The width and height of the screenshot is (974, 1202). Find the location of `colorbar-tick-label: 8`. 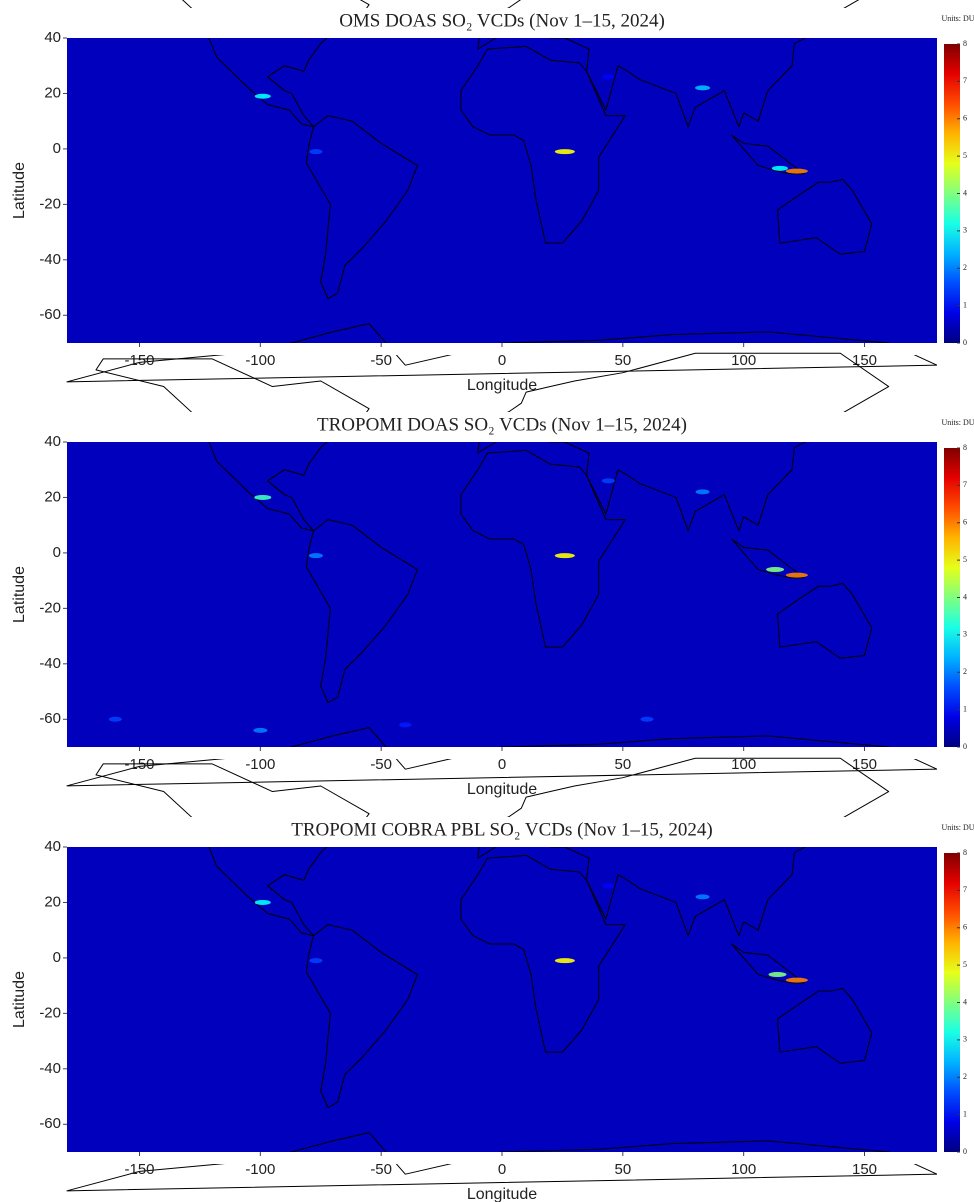

colorbar-tick-label: 8 is located at coordinates (965, 43).